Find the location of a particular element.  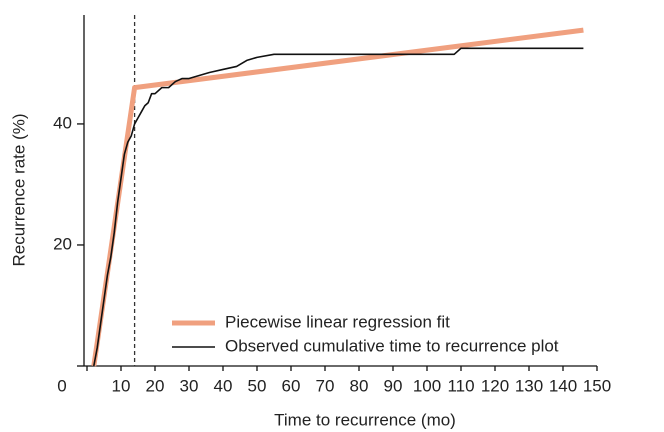

x-tick-label: 0 is located at coordinates (61, 385).